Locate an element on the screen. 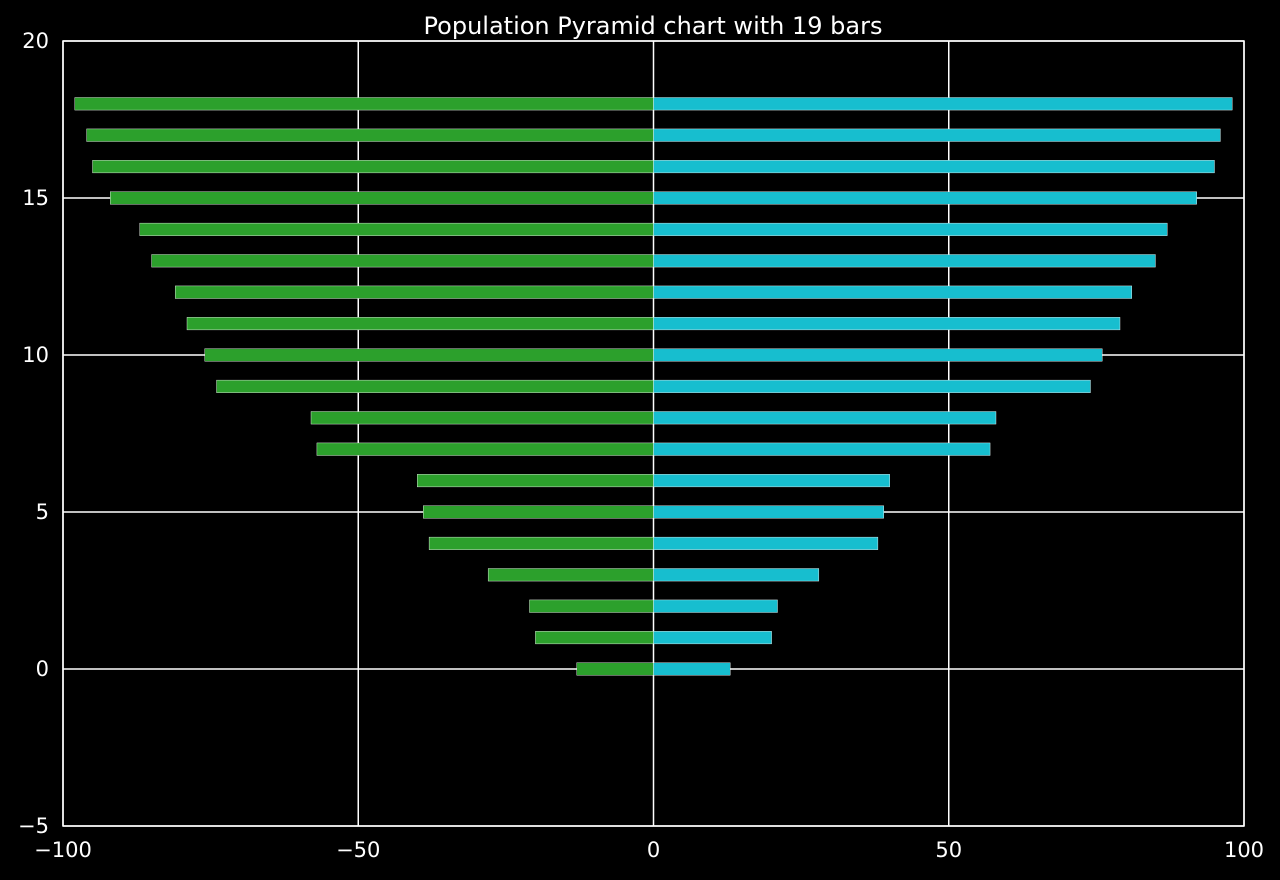 The height and width of the screenshot is (880, 1280). x-tick-label: −50 is located at coordinates (358, 850).